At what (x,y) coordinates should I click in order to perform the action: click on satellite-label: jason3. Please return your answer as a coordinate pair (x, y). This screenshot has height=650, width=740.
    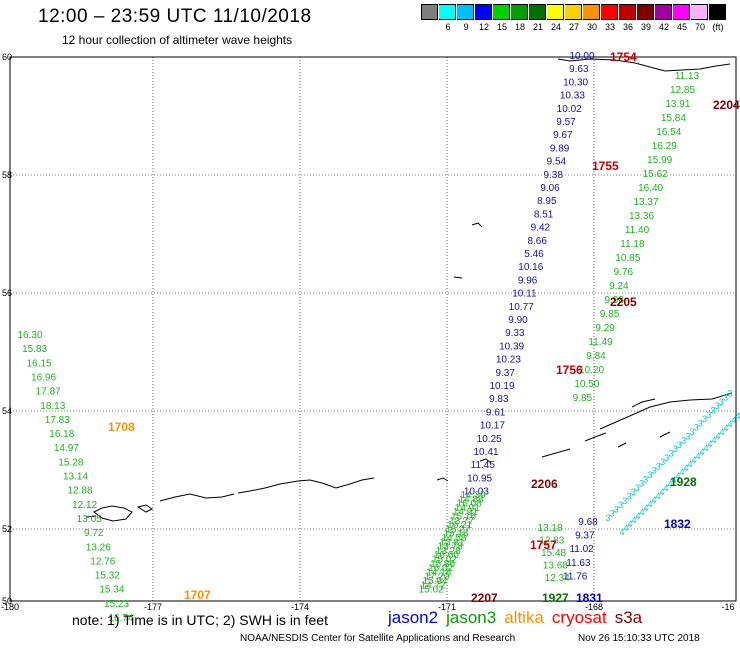
    Looking at the image, I should click on (471, 617).